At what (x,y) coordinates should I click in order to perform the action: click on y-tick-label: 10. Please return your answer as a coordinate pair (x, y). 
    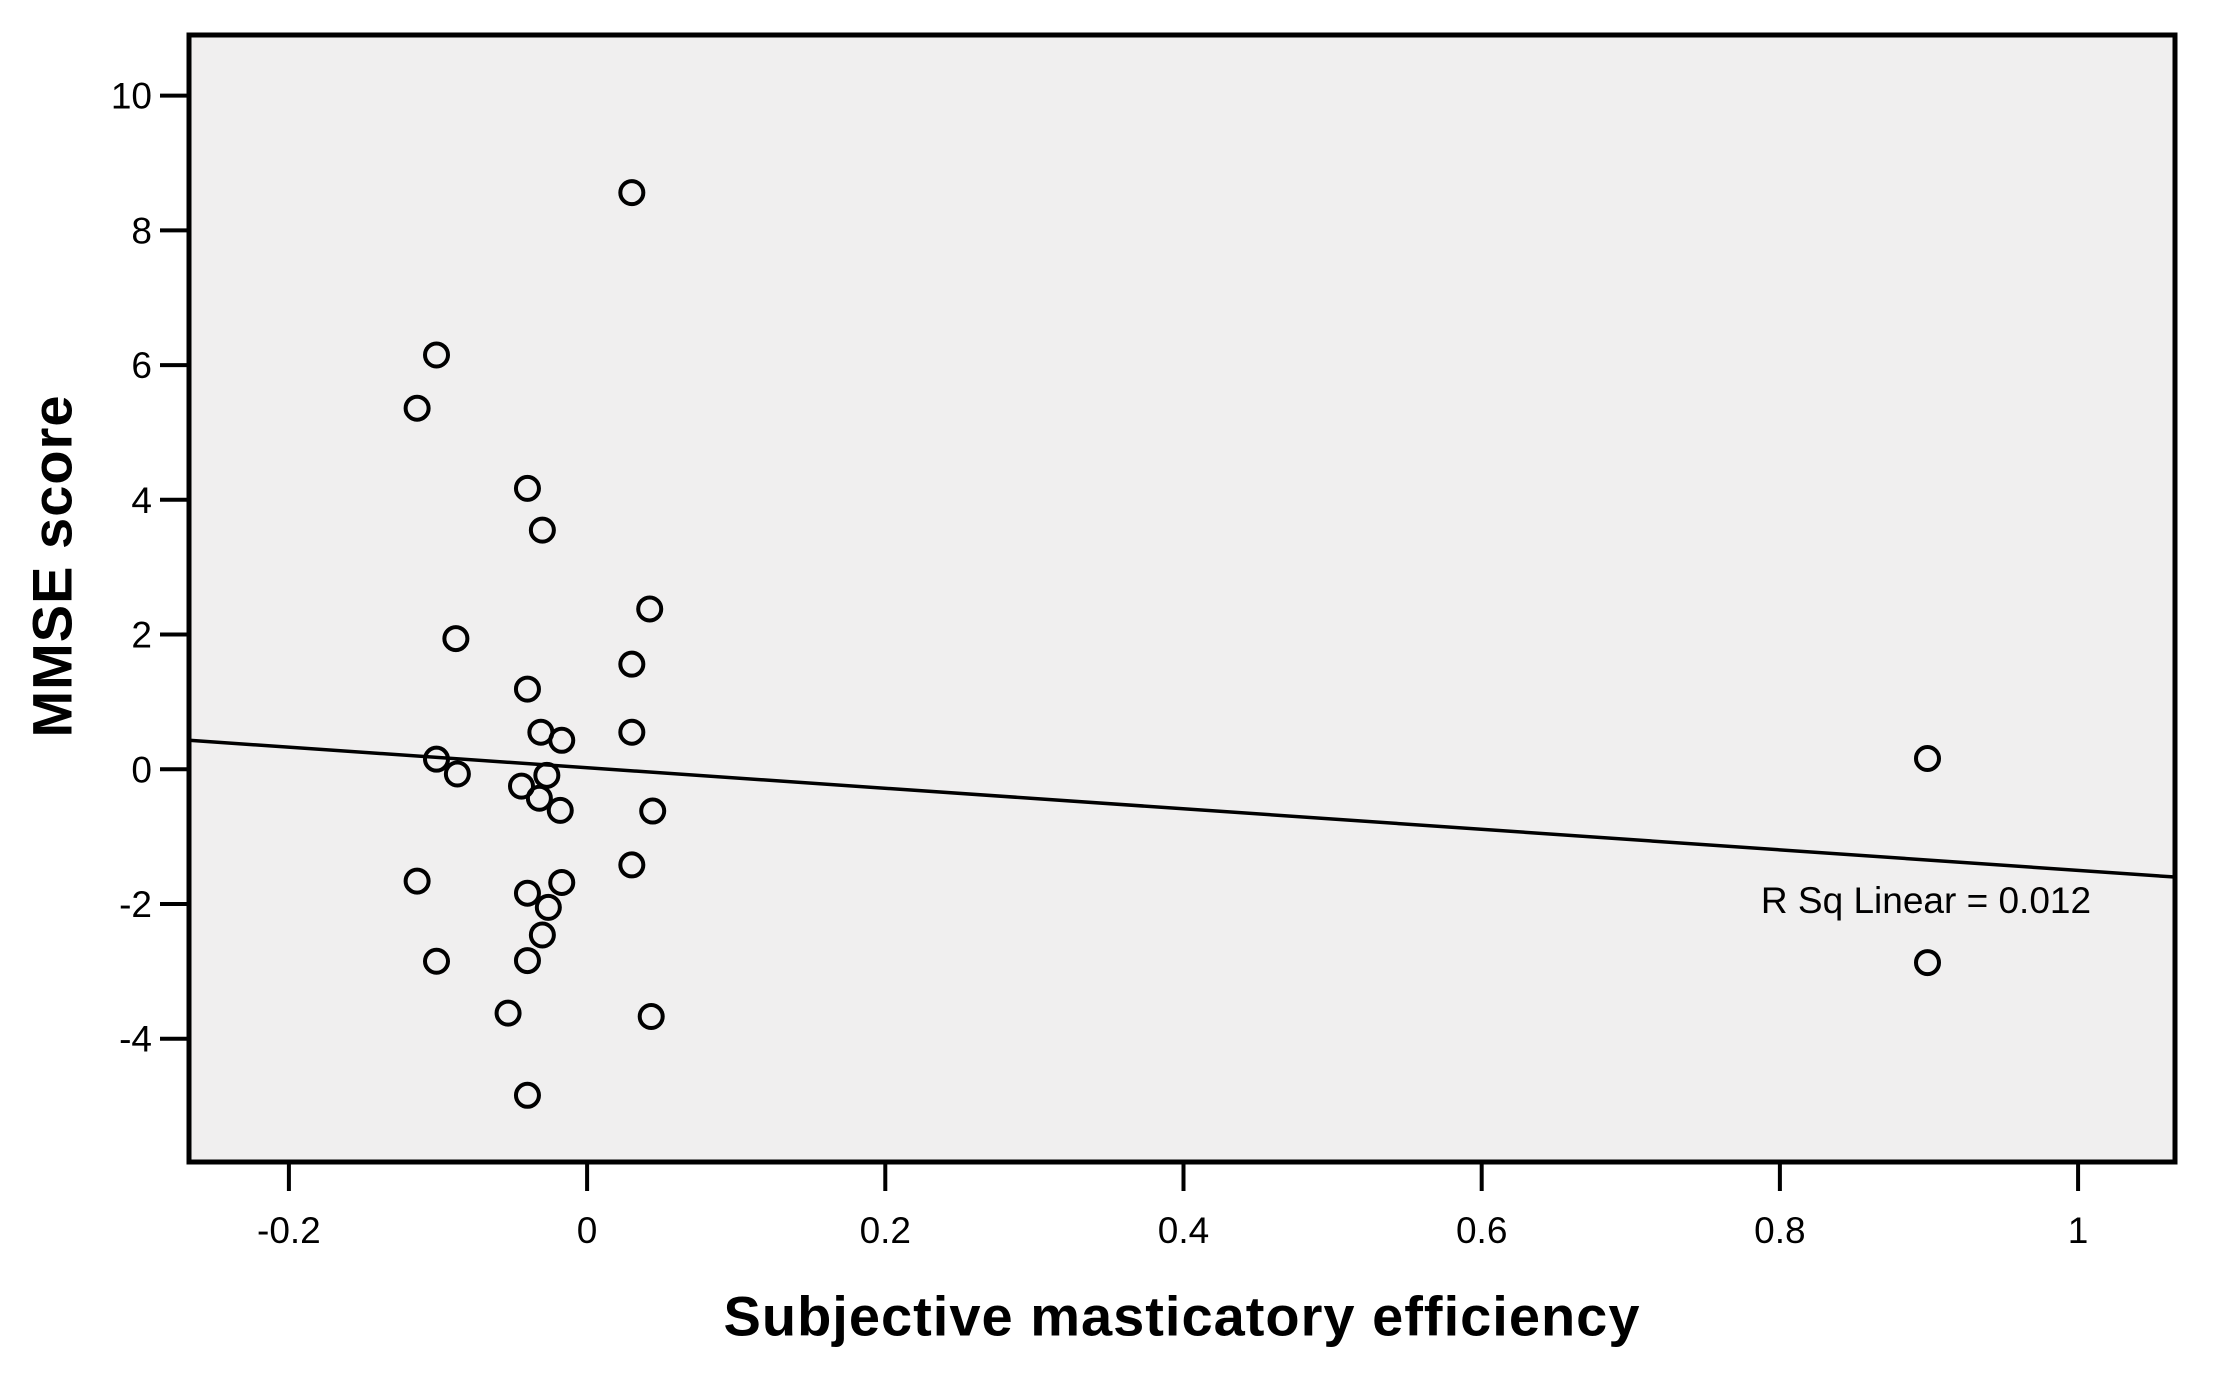
    Looking at the image, I should click on (131, 96).